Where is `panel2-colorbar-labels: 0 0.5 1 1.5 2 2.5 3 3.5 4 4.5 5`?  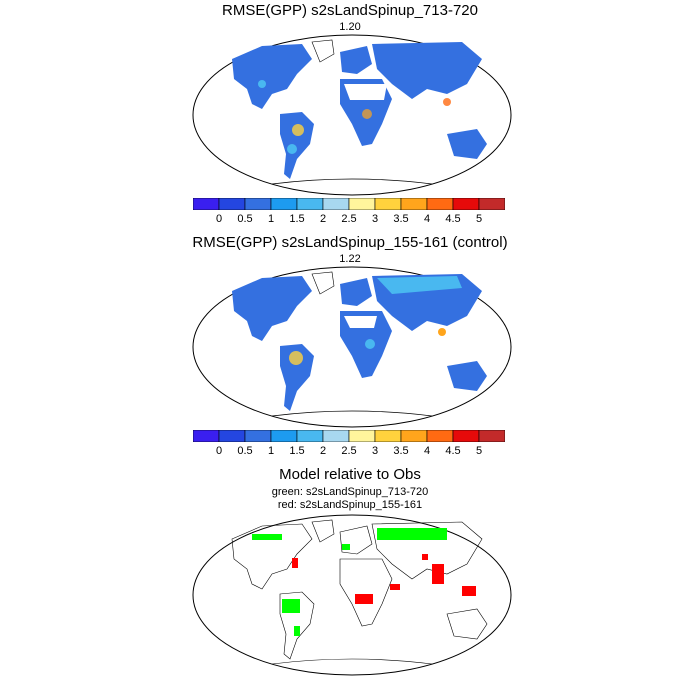 panel2-colorbar-labels: 0 0.5 1 1.5 2 2.5 3 3.5 4 4.5 5 is located at coordinates (349, 452).